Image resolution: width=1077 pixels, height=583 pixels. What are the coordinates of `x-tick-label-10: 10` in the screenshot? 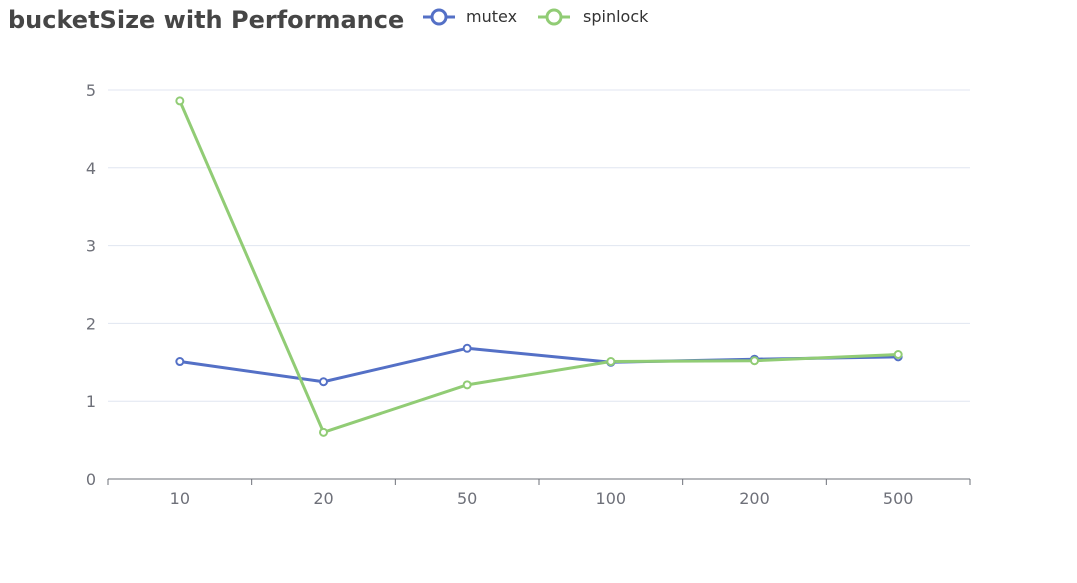 It's located at (180, 498).